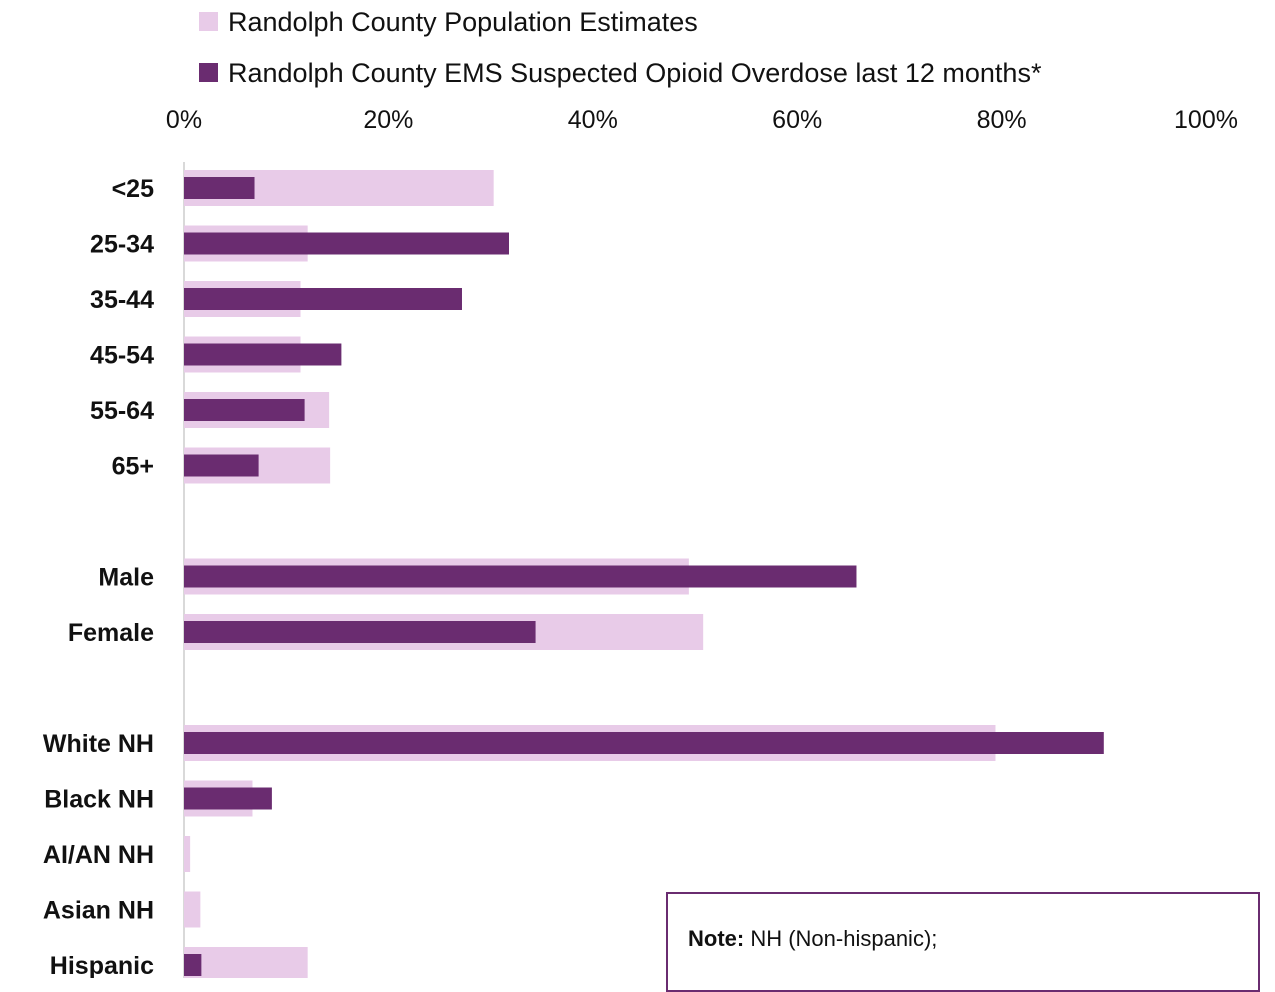  I want to click on x-tick-label: 20%, so click(388, 120).